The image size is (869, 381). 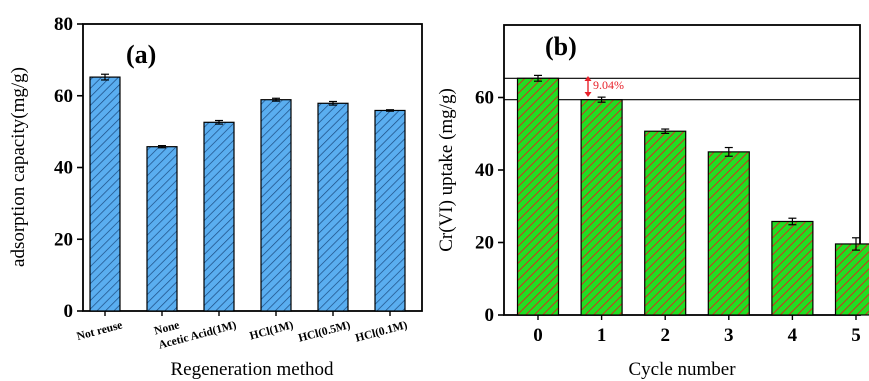 What do you see at coordinates (682, 369) in the screenshot?
I see `x-axis-title: Cycle number` at bounding box center [682, 369].